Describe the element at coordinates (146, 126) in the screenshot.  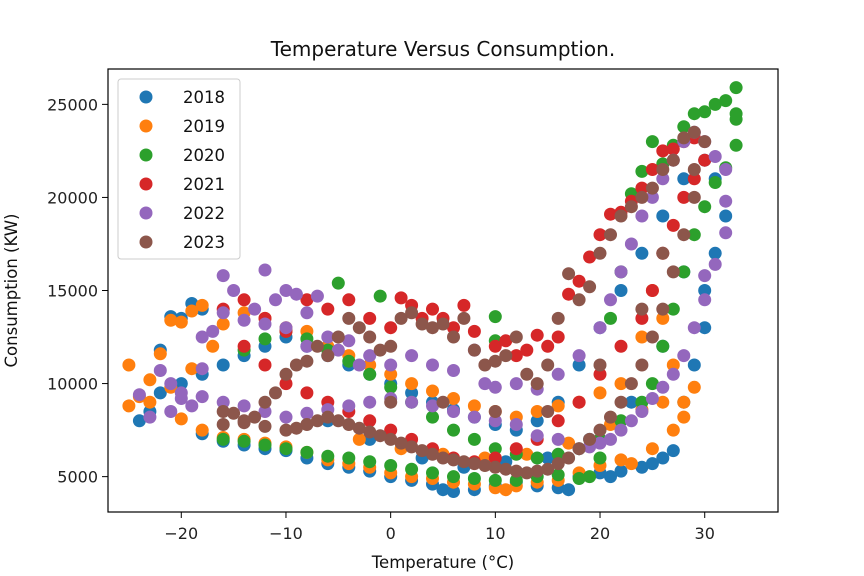
I see `legend-marker-2019` at that location.